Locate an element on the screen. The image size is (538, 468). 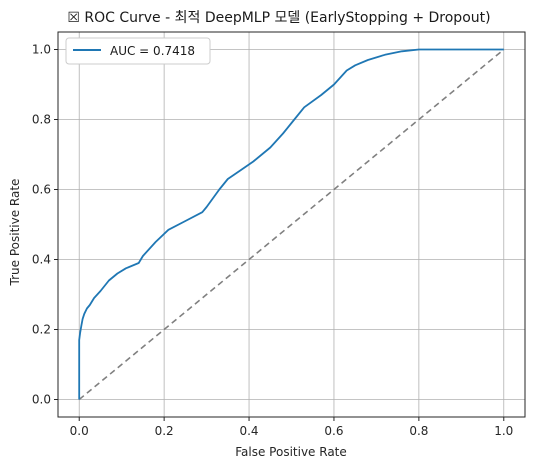
x-tick-label: 1.0 is located at coordinates (503, 431).